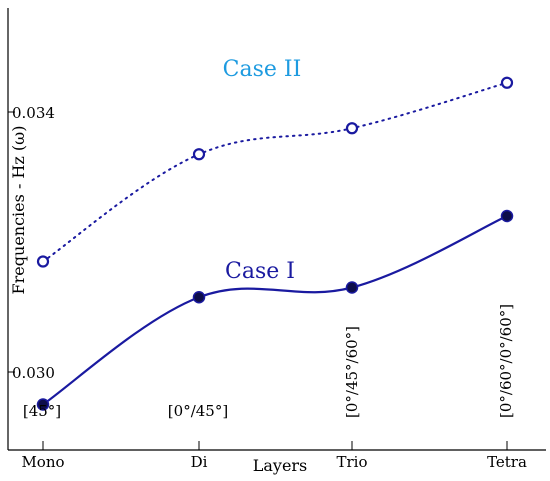 This screenshot has height=481, width=550. What do you see at coordinates (33, 373) in the screenshot?
I see `y-tick-label: 0.030` at bounding box center [33, 373].